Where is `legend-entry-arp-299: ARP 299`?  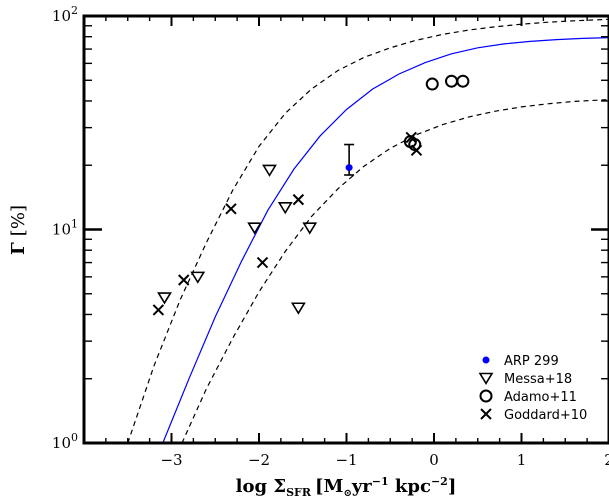 legend-entry-arp-299: ARP 299 is located at coordinates (520, 361).